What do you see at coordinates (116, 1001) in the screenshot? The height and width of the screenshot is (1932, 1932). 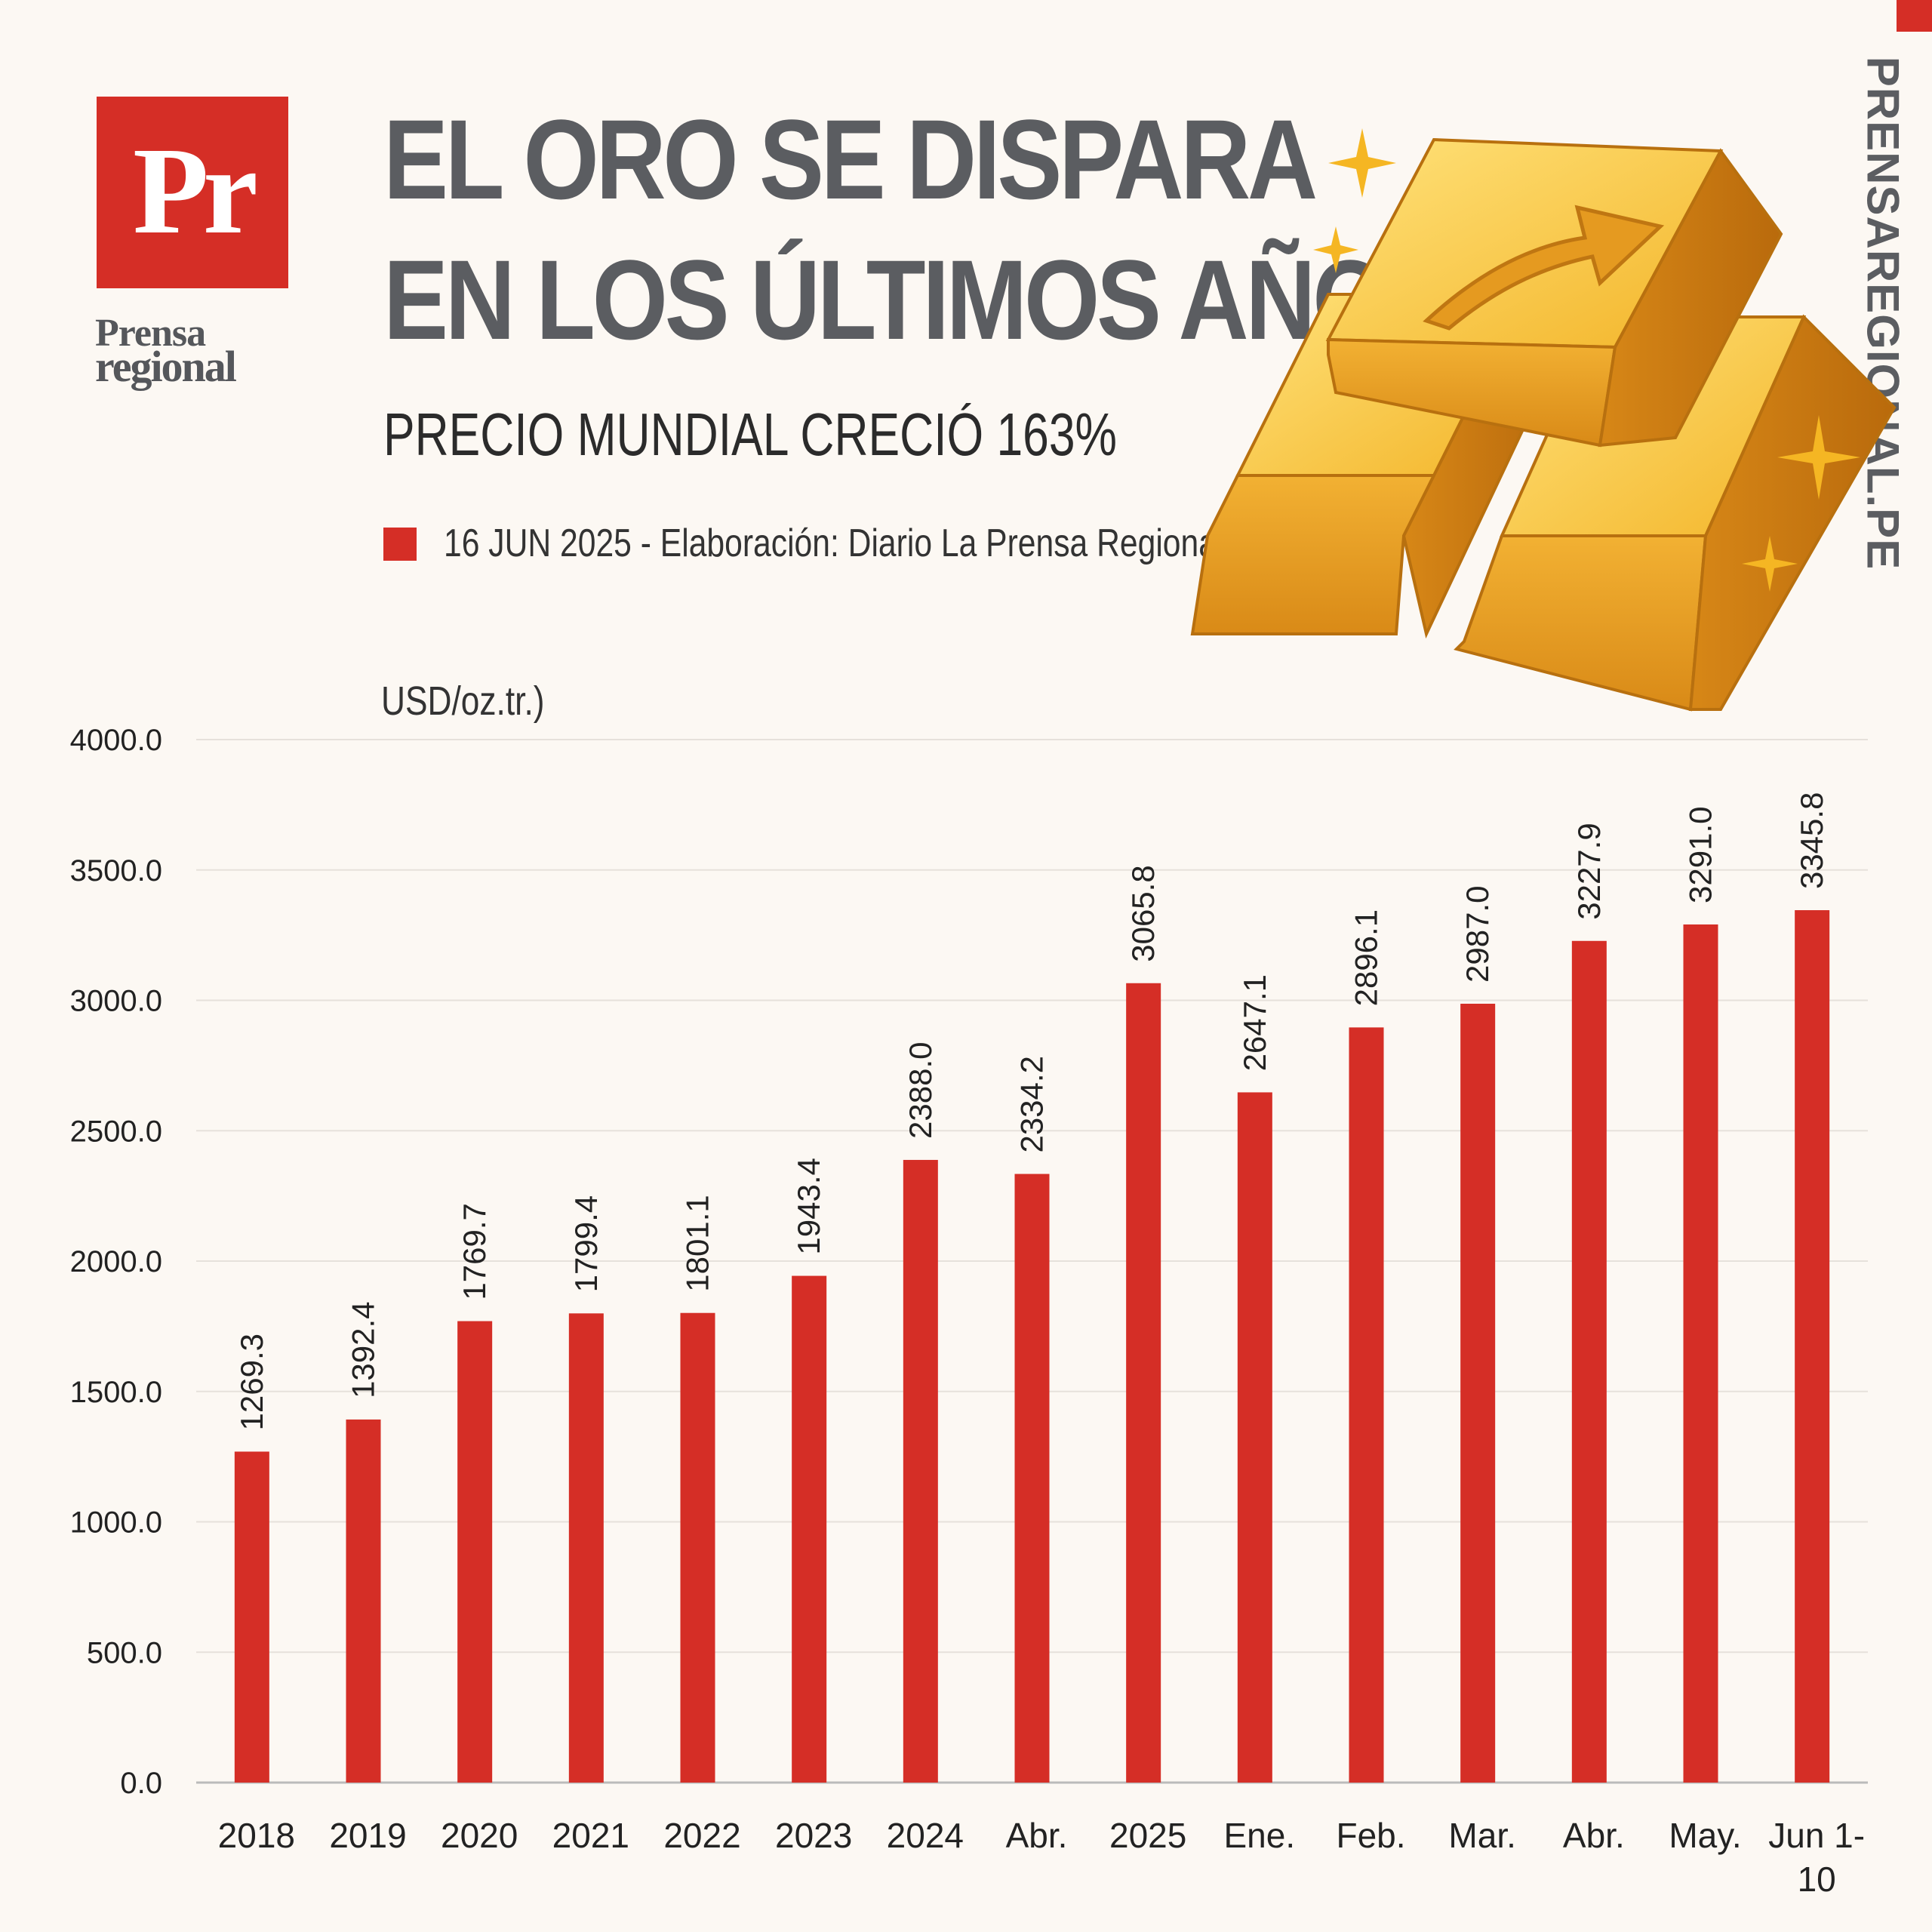 I see `y-tick-label: 3000.0` at bounding box center [116, 1001].